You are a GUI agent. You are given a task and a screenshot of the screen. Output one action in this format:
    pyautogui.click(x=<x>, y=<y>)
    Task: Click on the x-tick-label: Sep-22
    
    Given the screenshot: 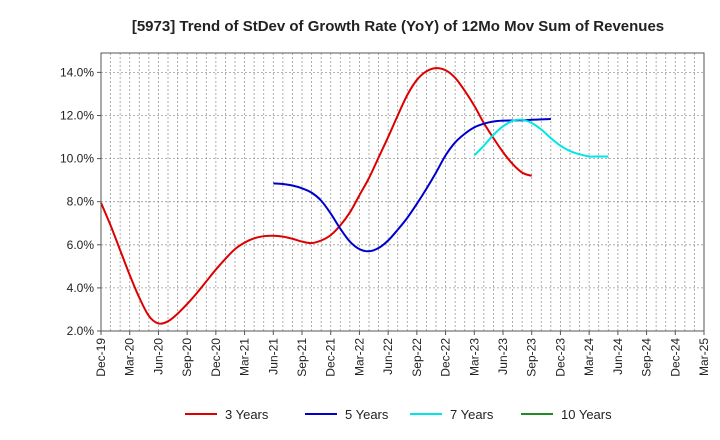 What is the action you would take?
    pyautogui.click(x=417, y=357)
    